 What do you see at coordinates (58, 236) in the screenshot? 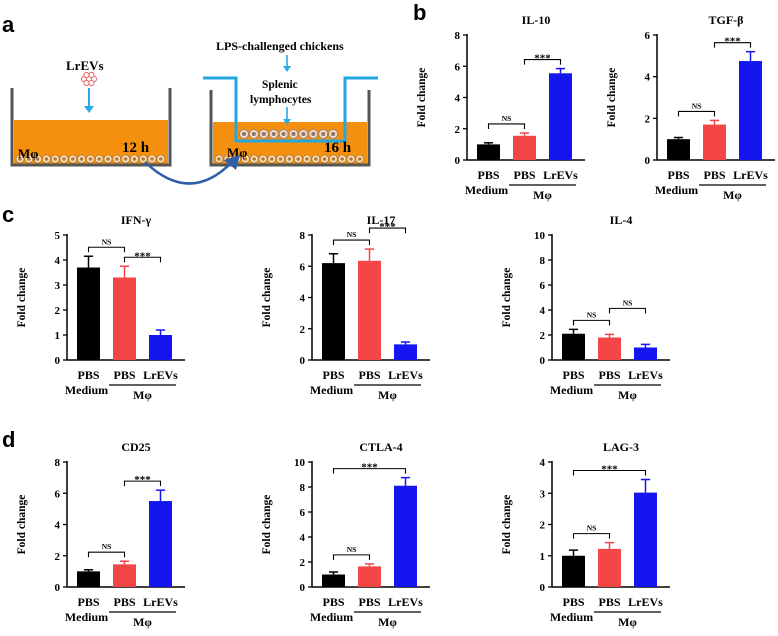
I see `y-tick-label: 5` at bounding box center [58, 236].